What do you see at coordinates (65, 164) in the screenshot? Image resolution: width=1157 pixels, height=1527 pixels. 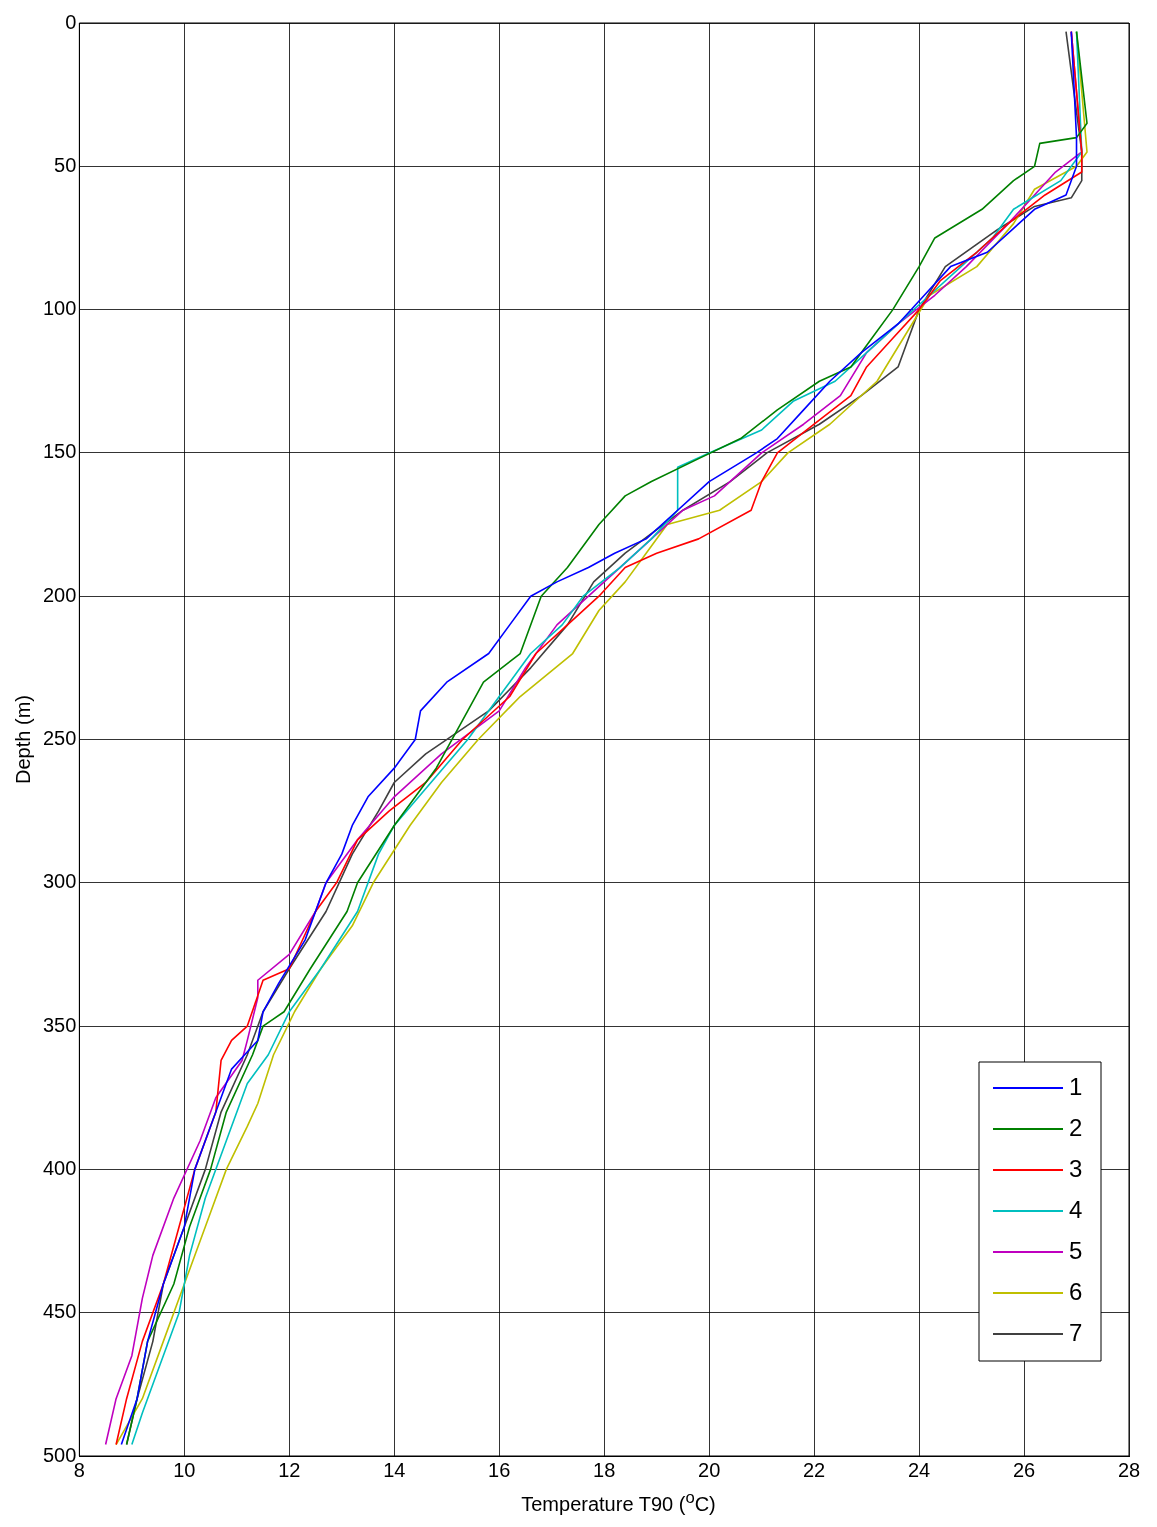 I see `y-tick-label: 50` at bounding box center [65, 164].